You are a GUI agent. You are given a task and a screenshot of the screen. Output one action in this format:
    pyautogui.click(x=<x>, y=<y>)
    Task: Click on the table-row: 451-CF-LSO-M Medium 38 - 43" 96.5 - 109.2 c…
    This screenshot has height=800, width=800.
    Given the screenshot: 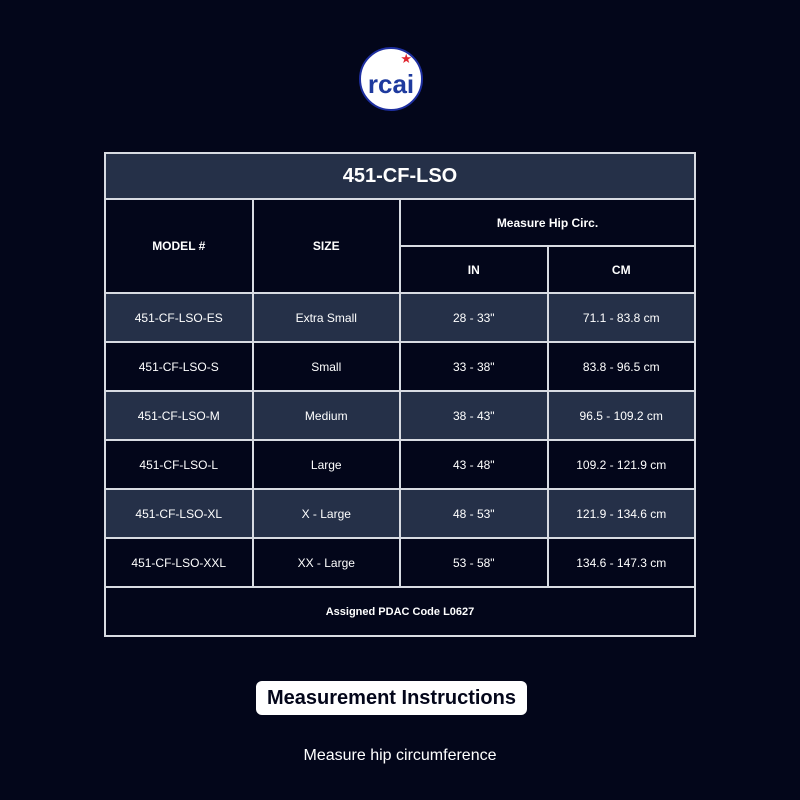 What is the action you would take?
    pyautogui.click(x=400, y=415)
    